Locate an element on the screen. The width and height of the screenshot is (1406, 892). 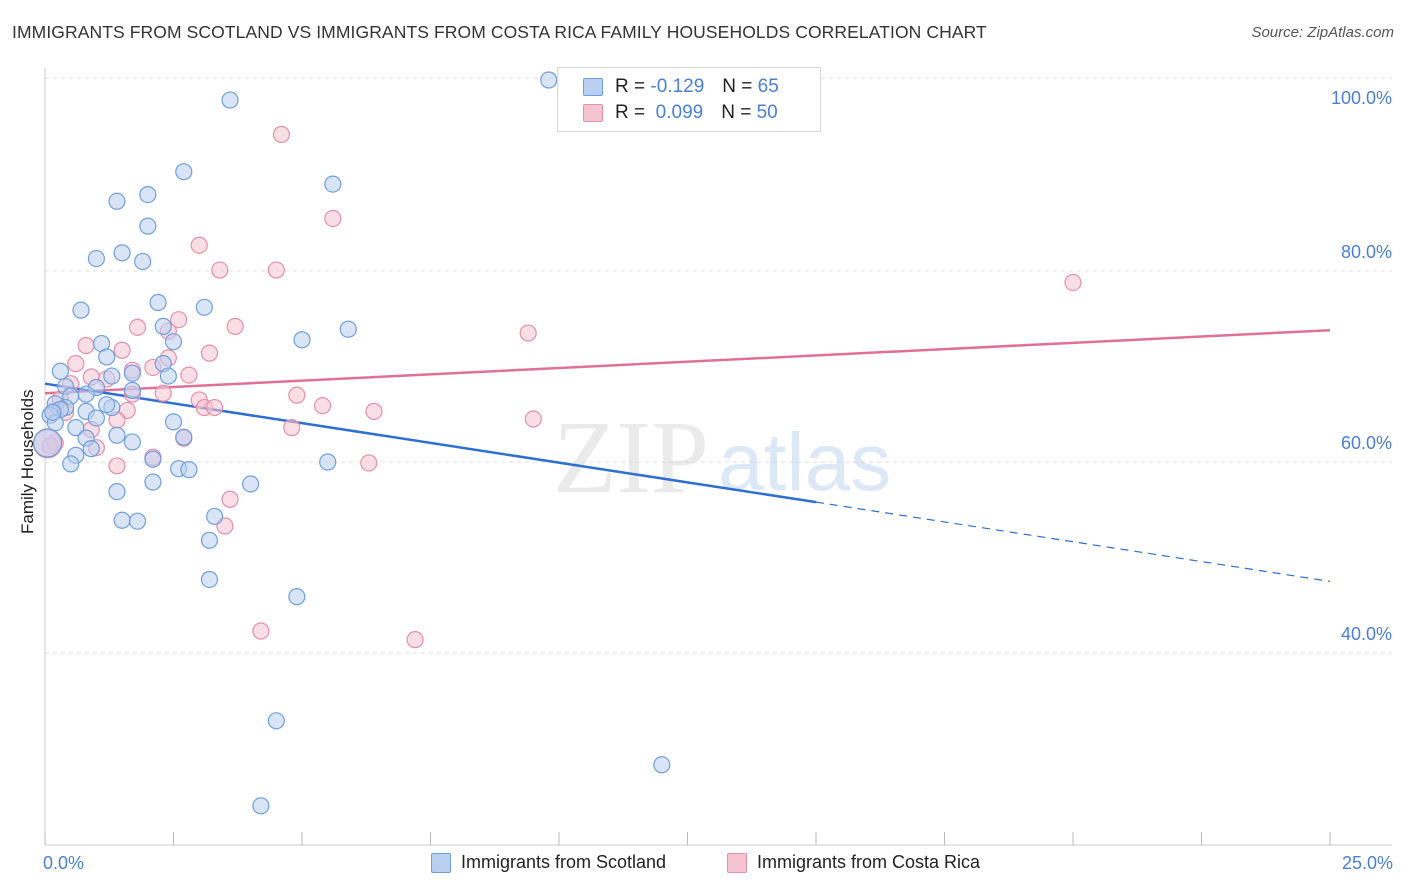
watermark-zip: ZIP is located at coordinates (631, 457).